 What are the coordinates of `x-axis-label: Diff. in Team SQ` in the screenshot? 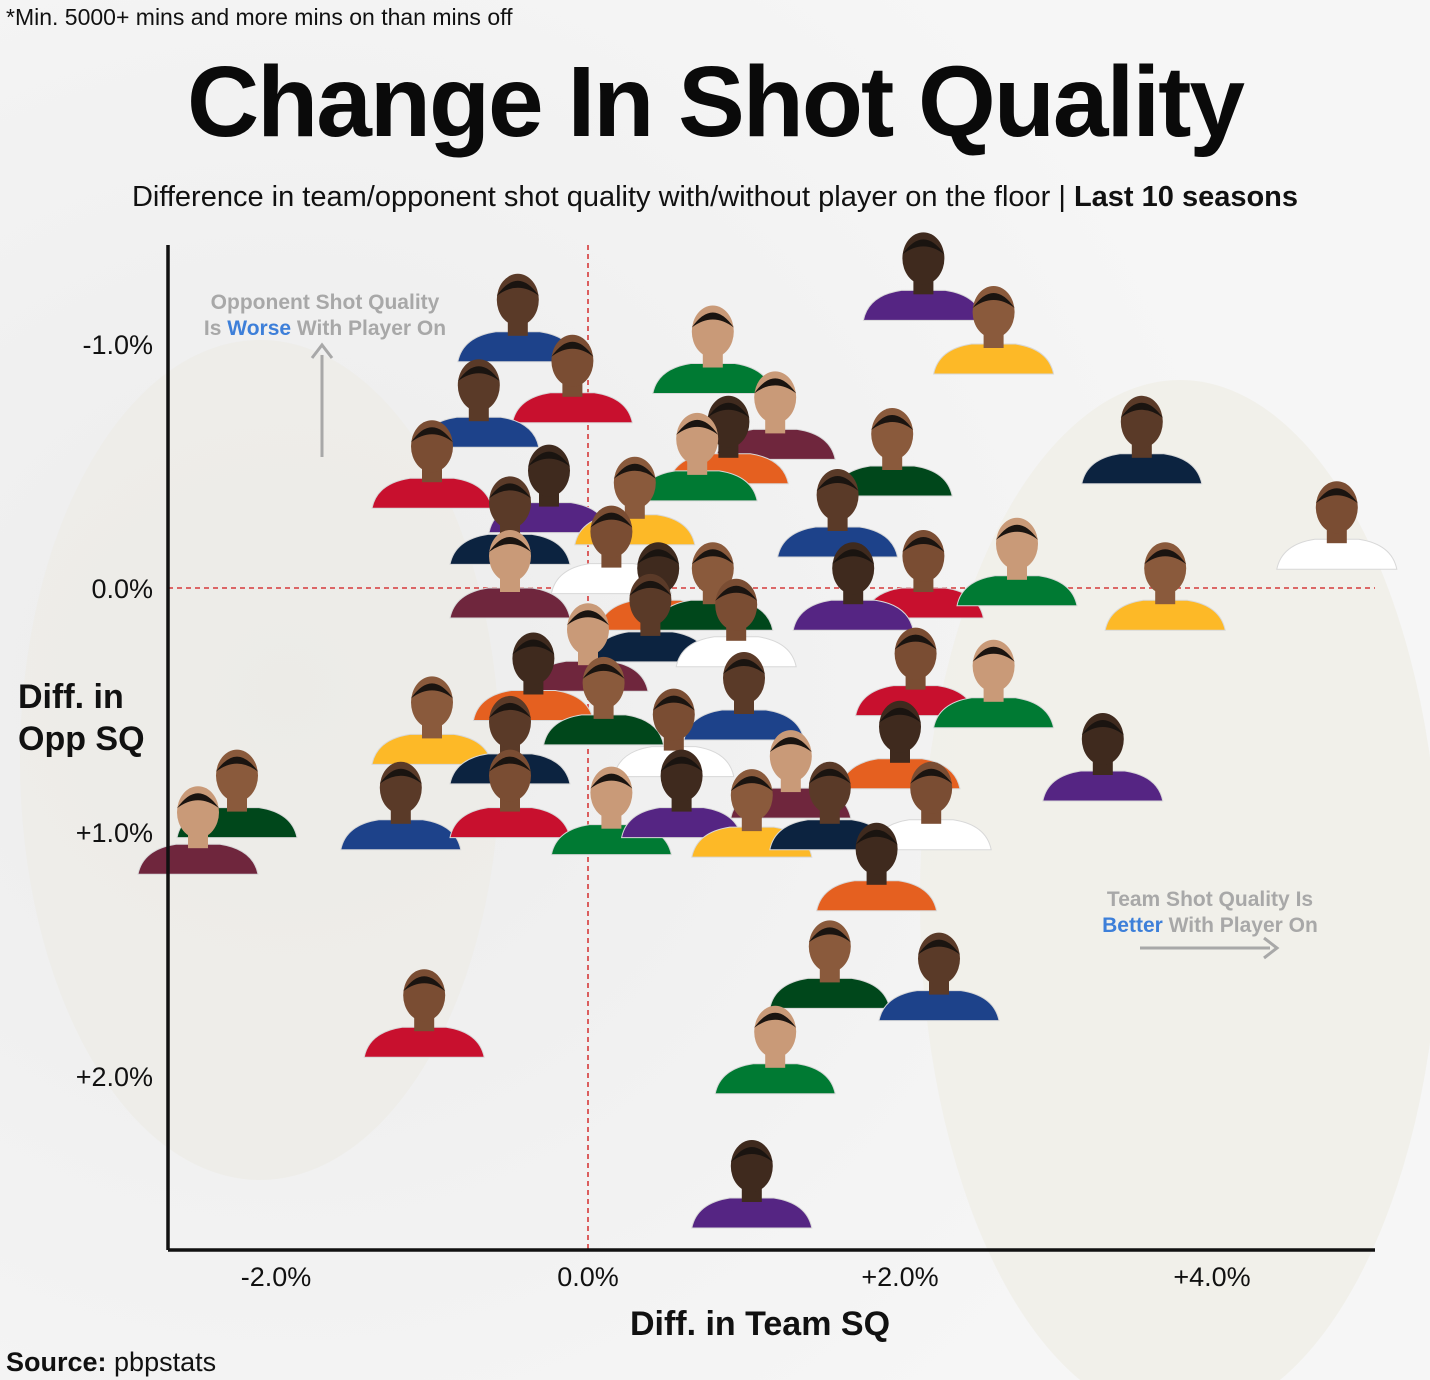 It's located at (760, 1324).